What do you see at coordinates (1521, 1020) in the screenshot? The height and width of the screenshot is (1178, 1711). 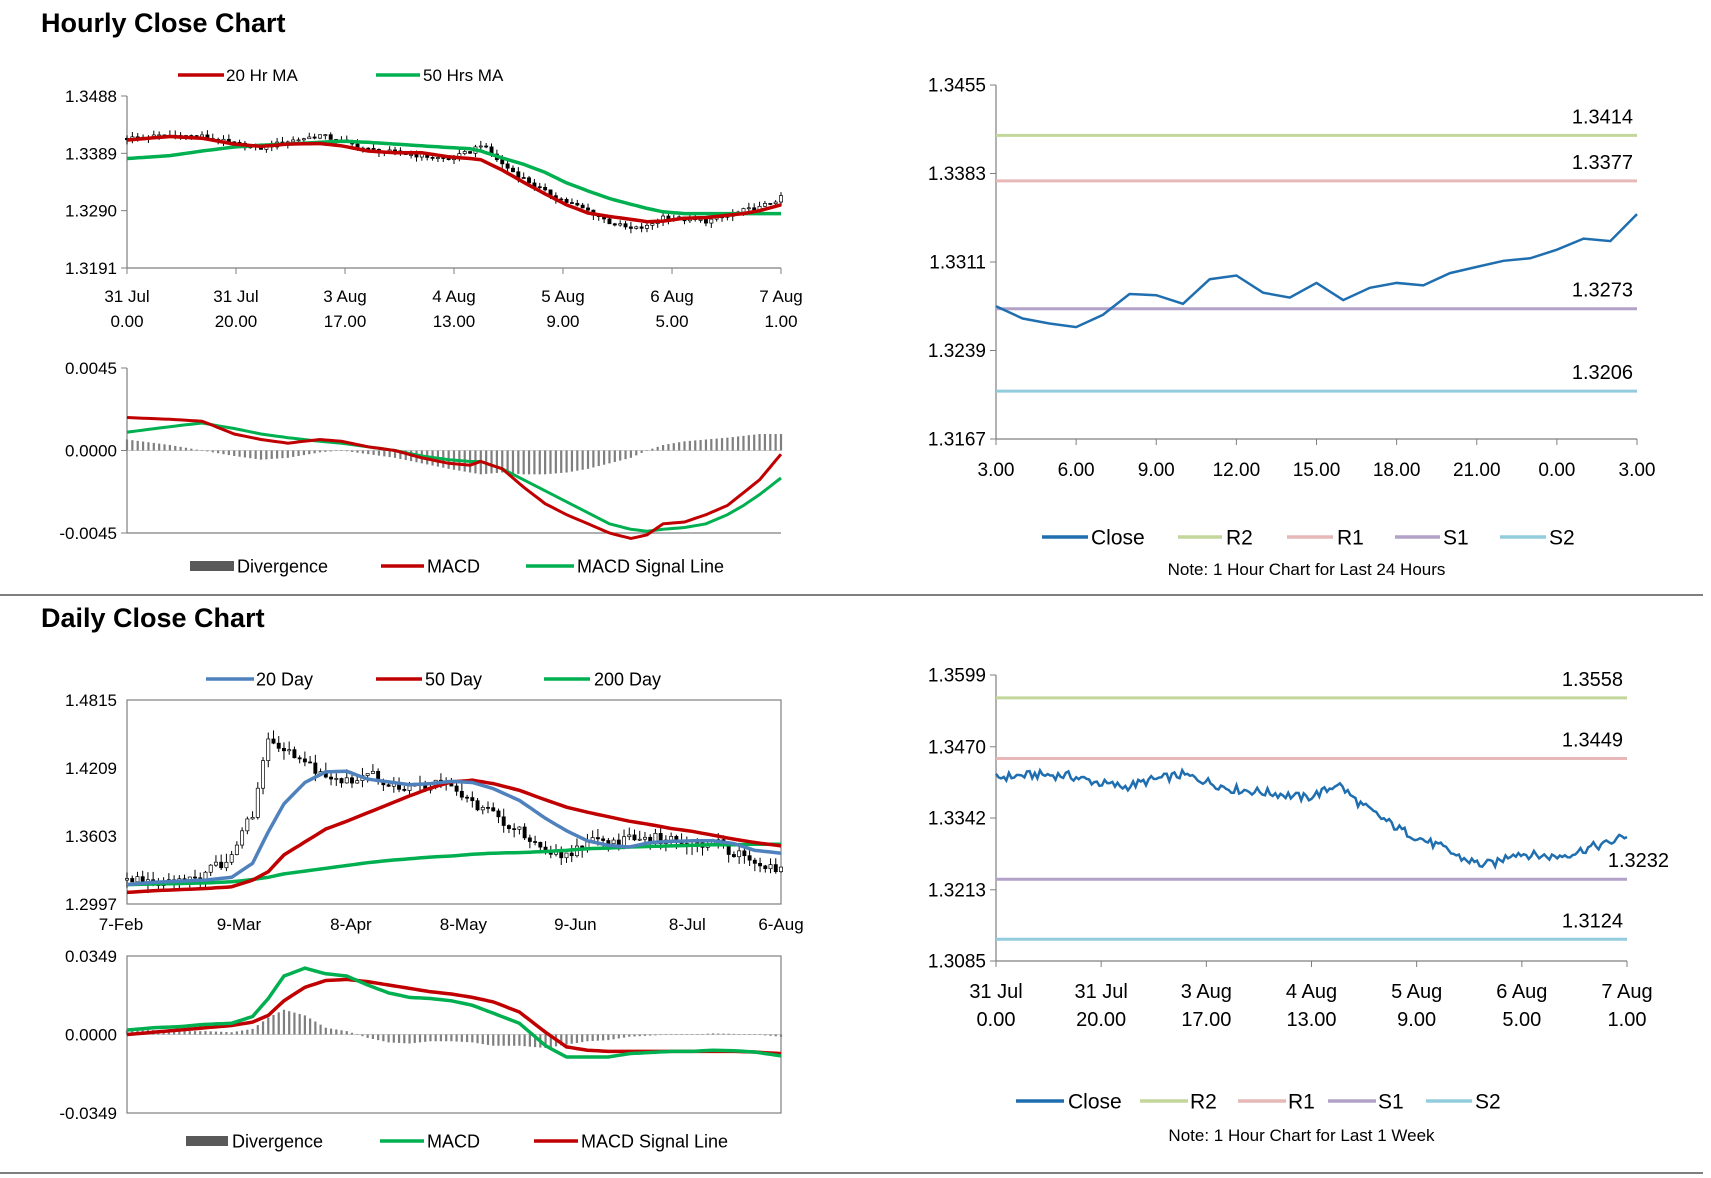 I see `x-tick-label: 5.00` at bounding box center [1521, 1020].